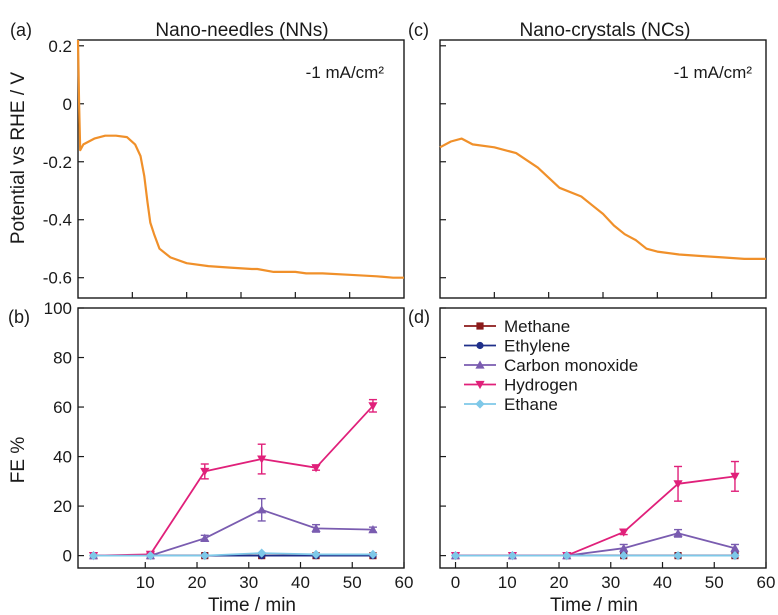 This screenshot has height=615, width=778. I want to click on bottom-y-tick-label: 40, so click(62, 457).